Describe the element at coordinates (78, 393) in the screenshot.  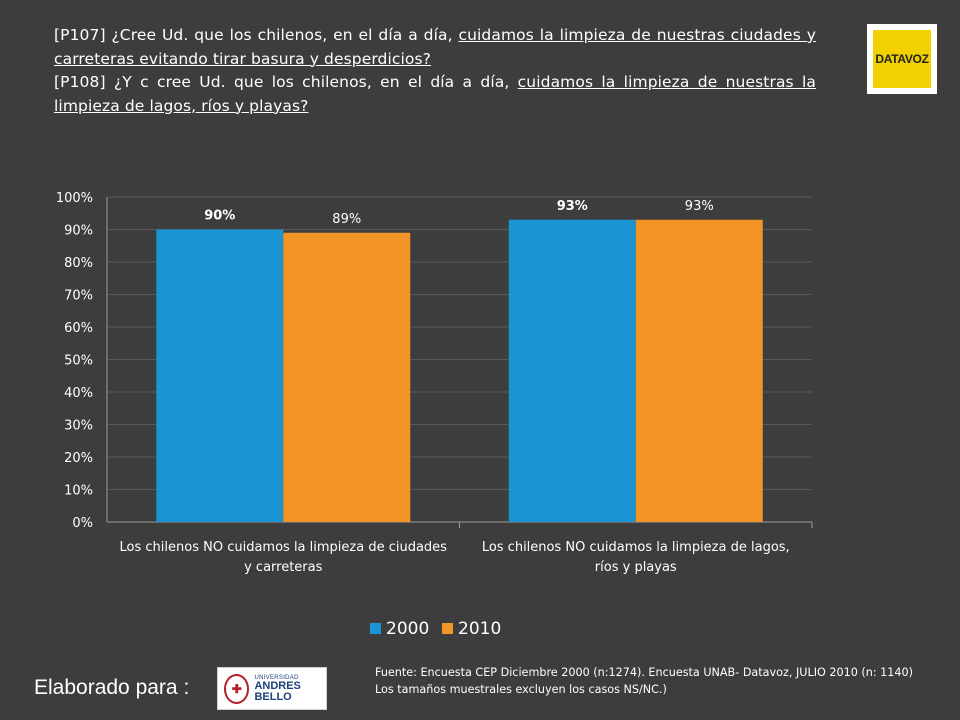
I see `y-tick-label: 40%` at that location.